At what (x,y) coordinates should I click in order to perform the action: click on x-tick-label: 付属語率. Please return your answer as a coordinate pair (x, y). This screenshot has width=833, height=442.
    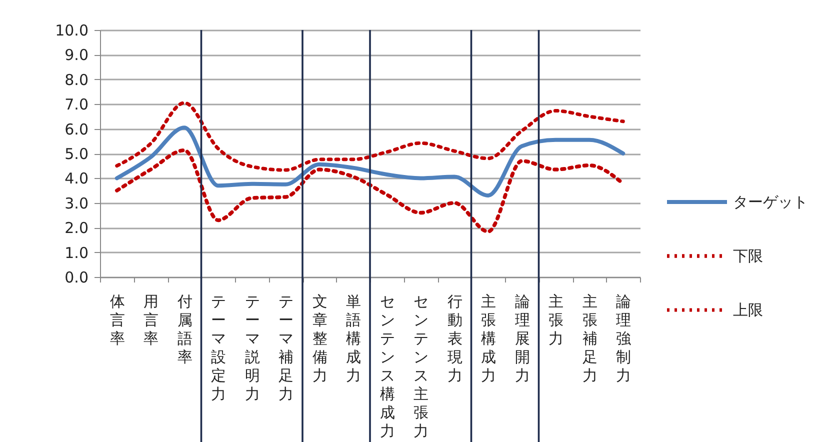
    Looking at the image, I should click on (184, 329).